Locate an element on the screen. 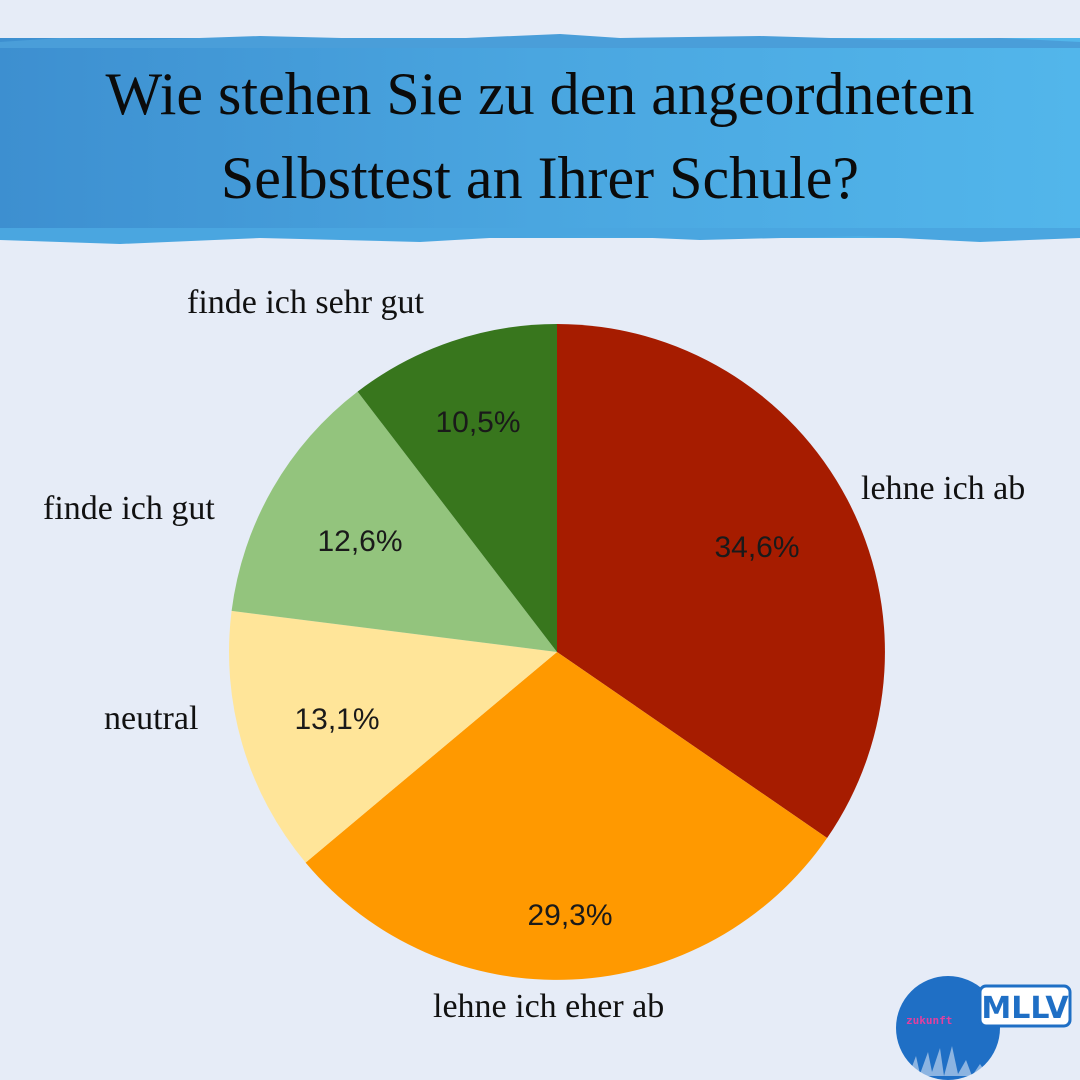 The image size is (1080, 1080). banner-brush-edge-bottom is located at coordinates (540, 236).